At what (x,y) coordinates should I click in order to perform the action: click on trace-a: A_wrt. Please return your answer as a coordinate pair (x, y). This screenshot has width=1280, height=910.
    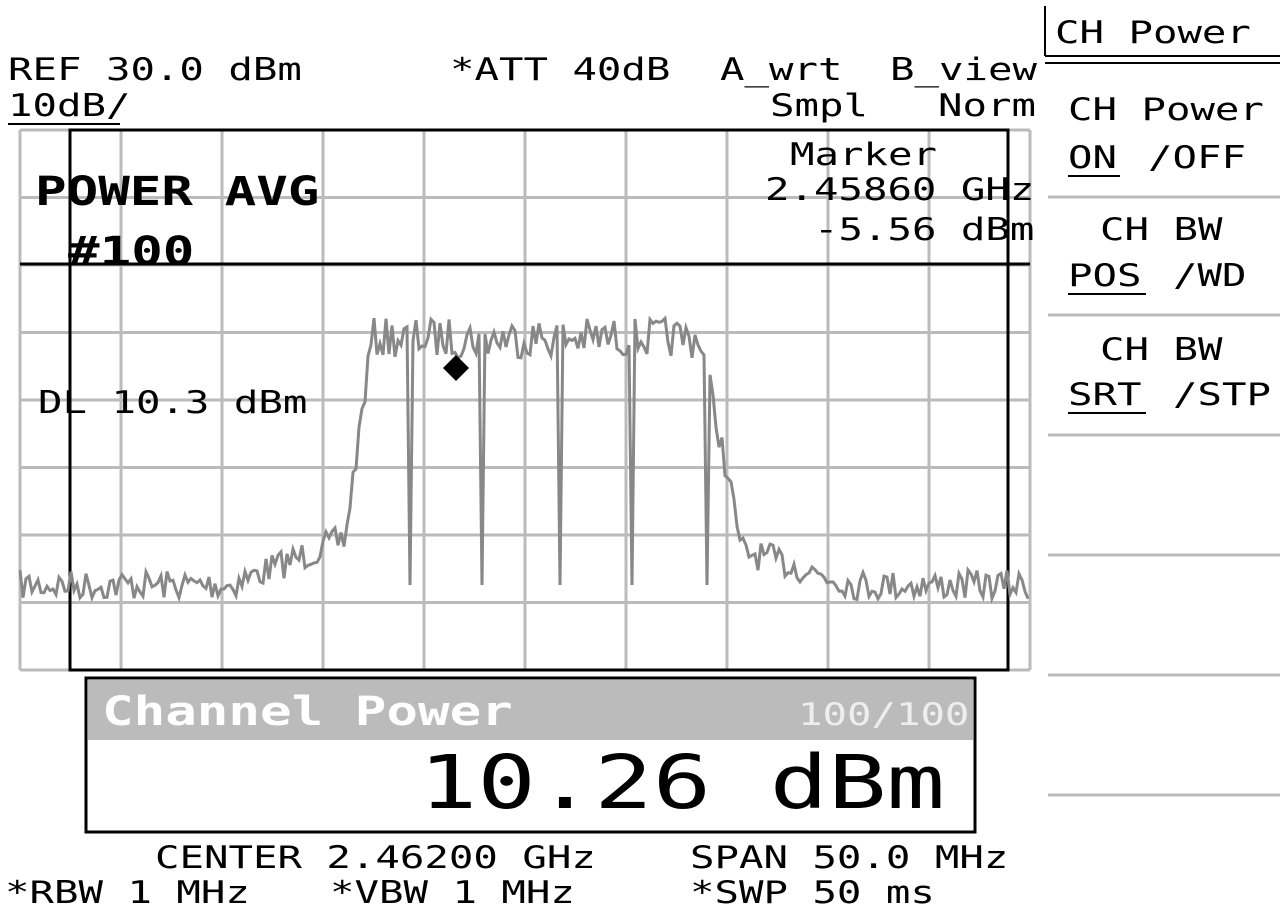
    Looking at the image, I should click on (781, 70).